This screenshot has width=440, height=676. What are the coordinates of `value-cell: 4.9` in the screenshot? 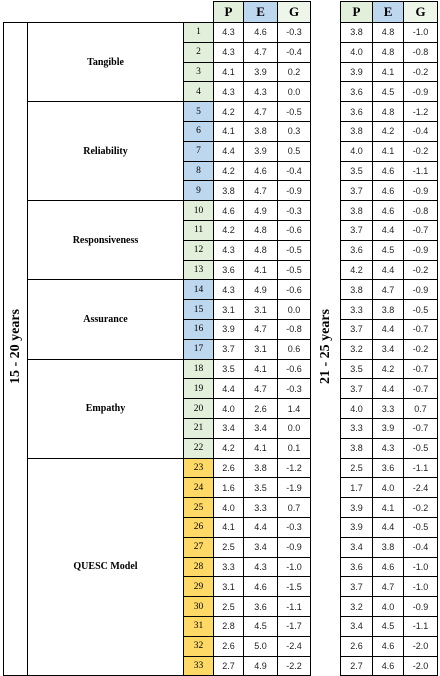 It's located at (261, 290).